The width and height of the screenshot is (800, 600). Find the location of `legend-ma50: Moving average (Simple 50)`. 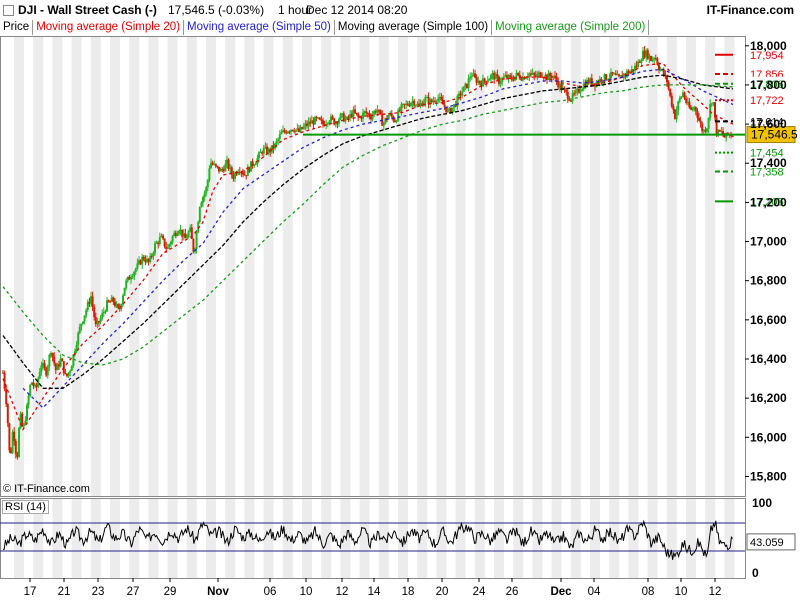

legend-ma50: Moving average (Simple 50) is located at coordinates (259, 27).